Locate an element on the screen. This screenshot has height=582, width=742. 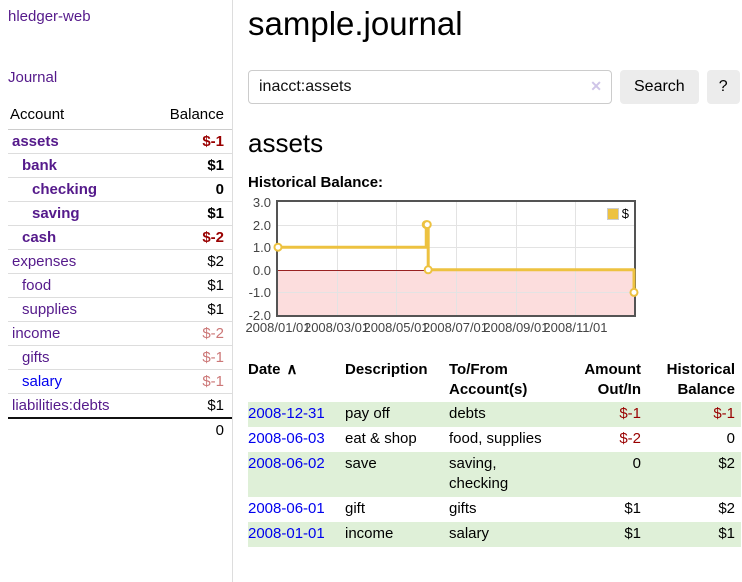
transaction-date-link: 2008-12-31 is located at coordinates (286, 413).